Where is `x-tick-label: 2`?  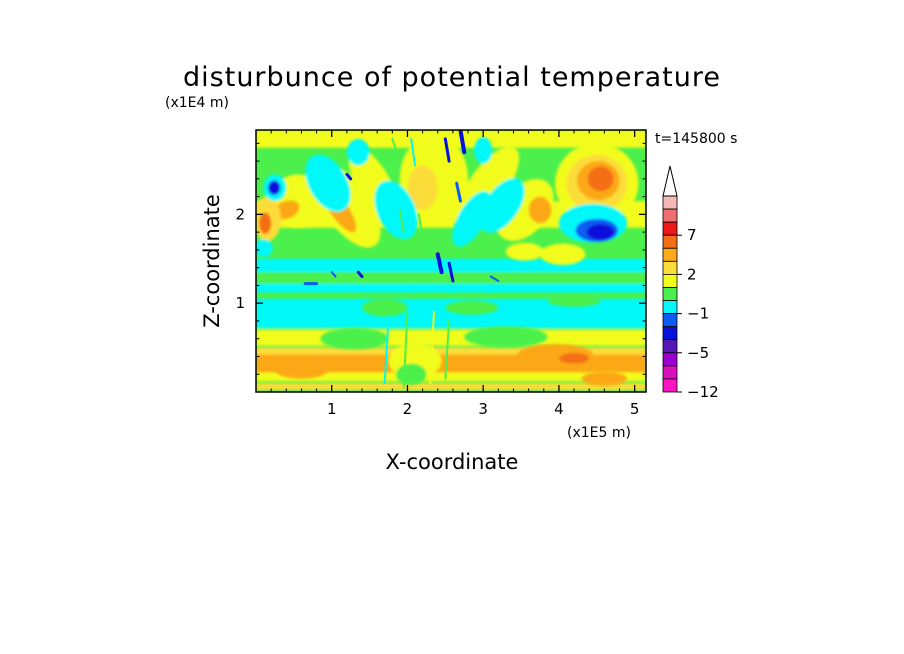 x-tick-label: 2 is located at coordinates (408, 409).